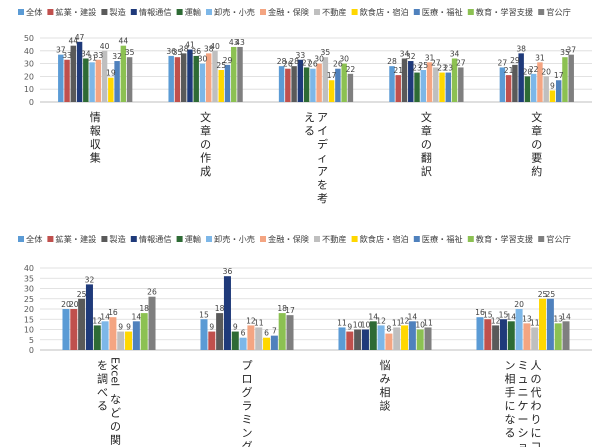 This screenshot has height=447, width=600. What do you see at coordinates (190, 45) in the screenshot?
I see `data-label: 41` at bounding box center [190, 45].